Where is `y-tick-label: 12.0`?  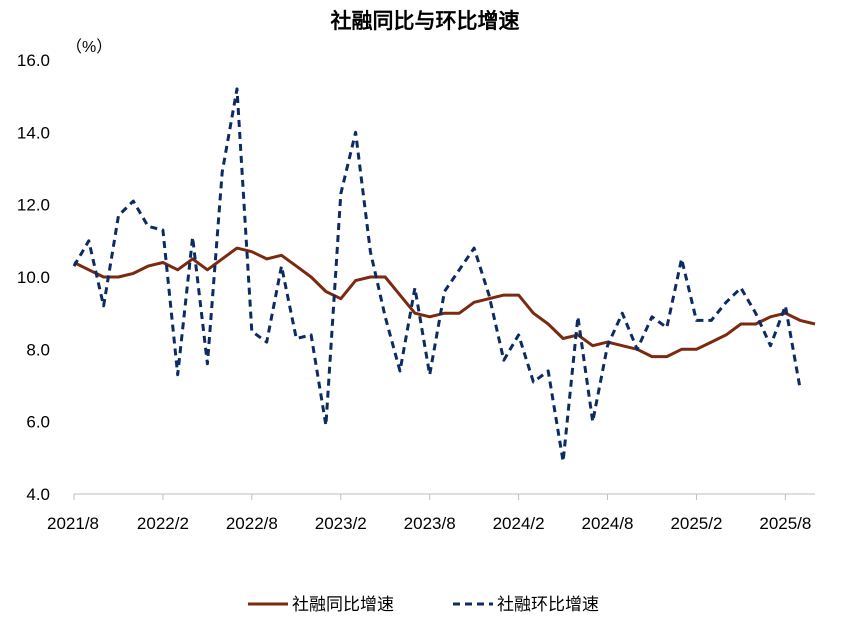
y-tick-label: 12.0 is located at coordinates (33, 205).